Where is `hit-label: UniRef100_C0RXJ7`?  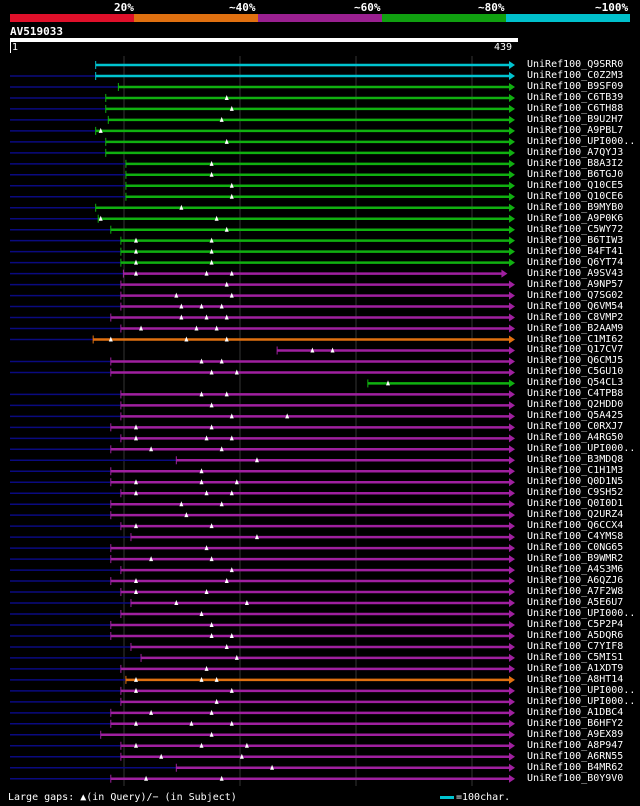
hit-label: UniRef100_C0RXJ7 is located at coordinates (575, 427).